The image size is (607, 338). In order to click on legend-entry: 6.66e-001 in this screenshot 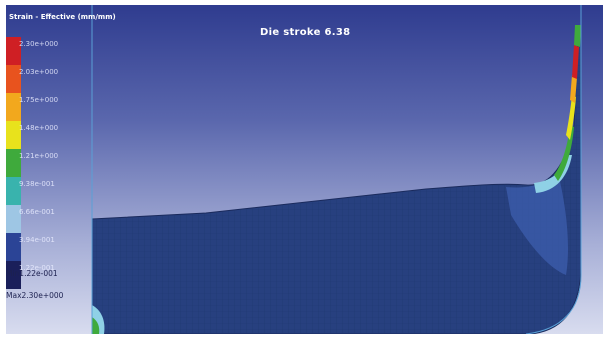, I will do `click(30, 219)`.